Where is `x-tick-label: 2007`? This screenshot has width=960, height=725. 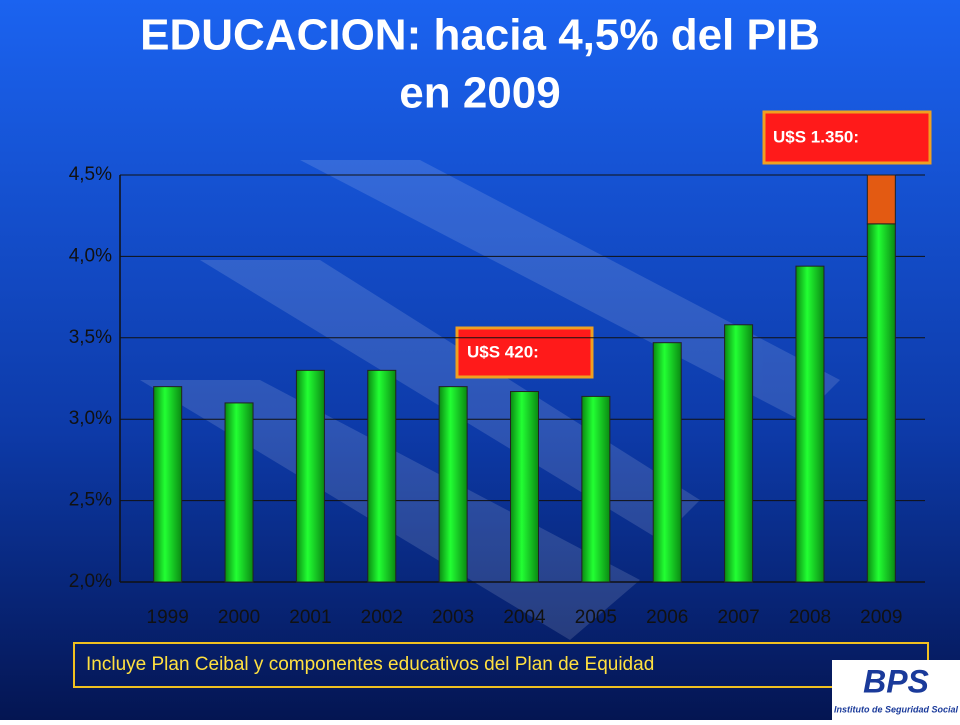 x-tick-label: 2007 is located at coordinates (738, 617).